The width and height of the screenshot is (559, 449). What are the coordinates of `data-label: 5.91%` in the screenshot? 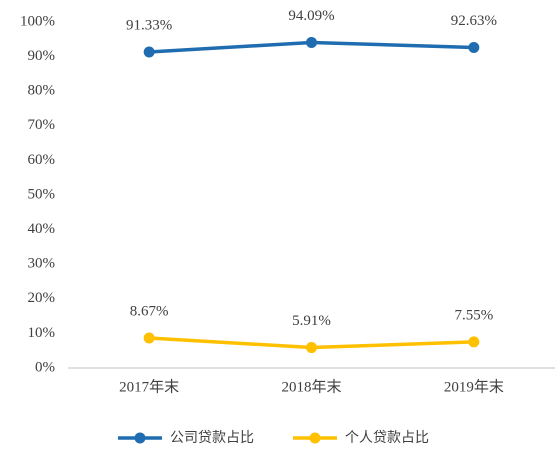 It's located at (311, 321).